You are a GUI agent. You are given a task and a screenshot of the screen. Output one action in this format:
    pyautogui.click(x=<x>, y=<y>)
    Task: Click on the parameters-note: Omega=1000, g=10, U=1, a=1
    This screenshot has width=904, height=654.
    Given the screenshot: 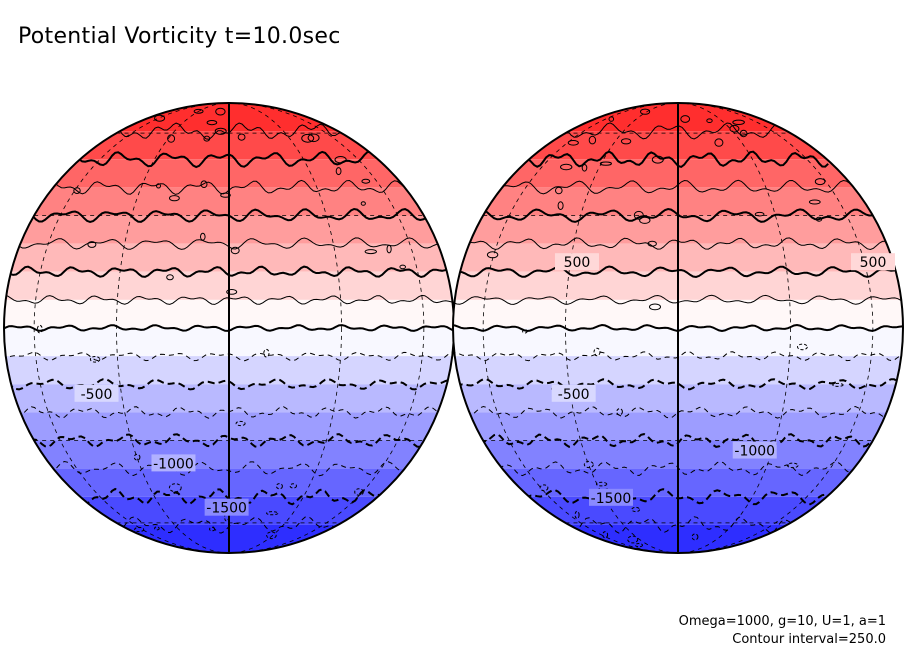 What is the action you would take?
    pyautogui.click(x=782, y=621)
    